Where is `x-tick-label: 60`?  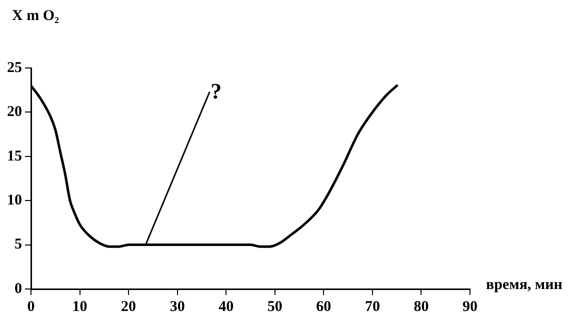 x-tick-label: 60 is located at coordinates (324, 306).